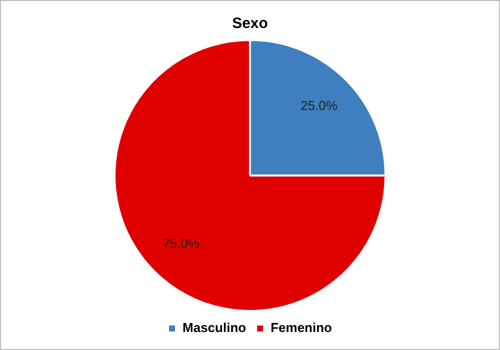  Describe the element at coordinates (214, 328) in the screenshot. I see `legend-label: Masculino` at that location.